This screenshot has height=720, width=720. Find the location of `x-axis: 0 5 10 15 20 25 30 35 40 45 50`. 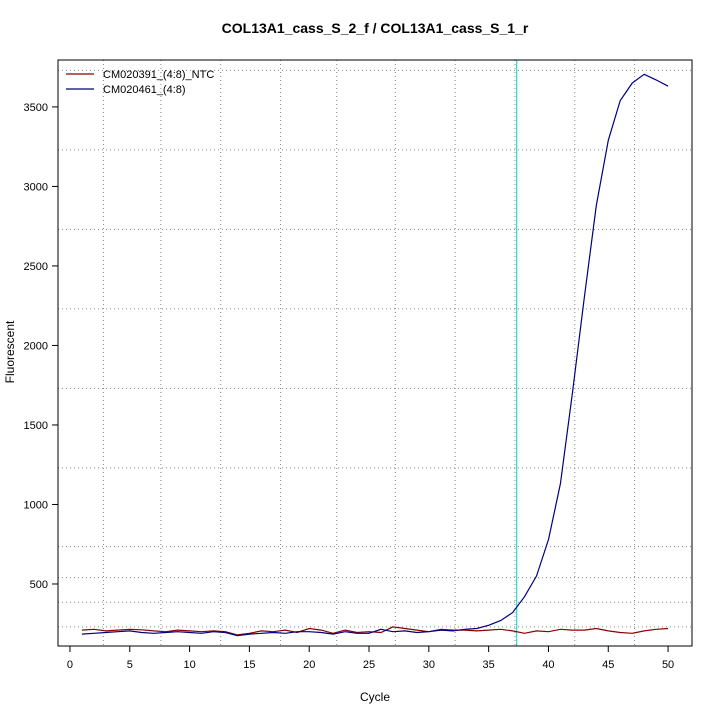

x-axis: 0 5 10 15 20 25 30 35 40 45 50 is located at coordinates (370, 658).